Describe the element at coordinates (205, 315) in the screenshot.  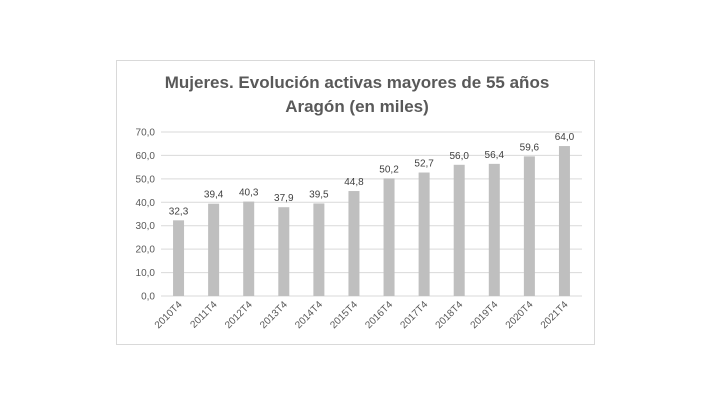
I see `x-tick-label: 2011T4` at that location.